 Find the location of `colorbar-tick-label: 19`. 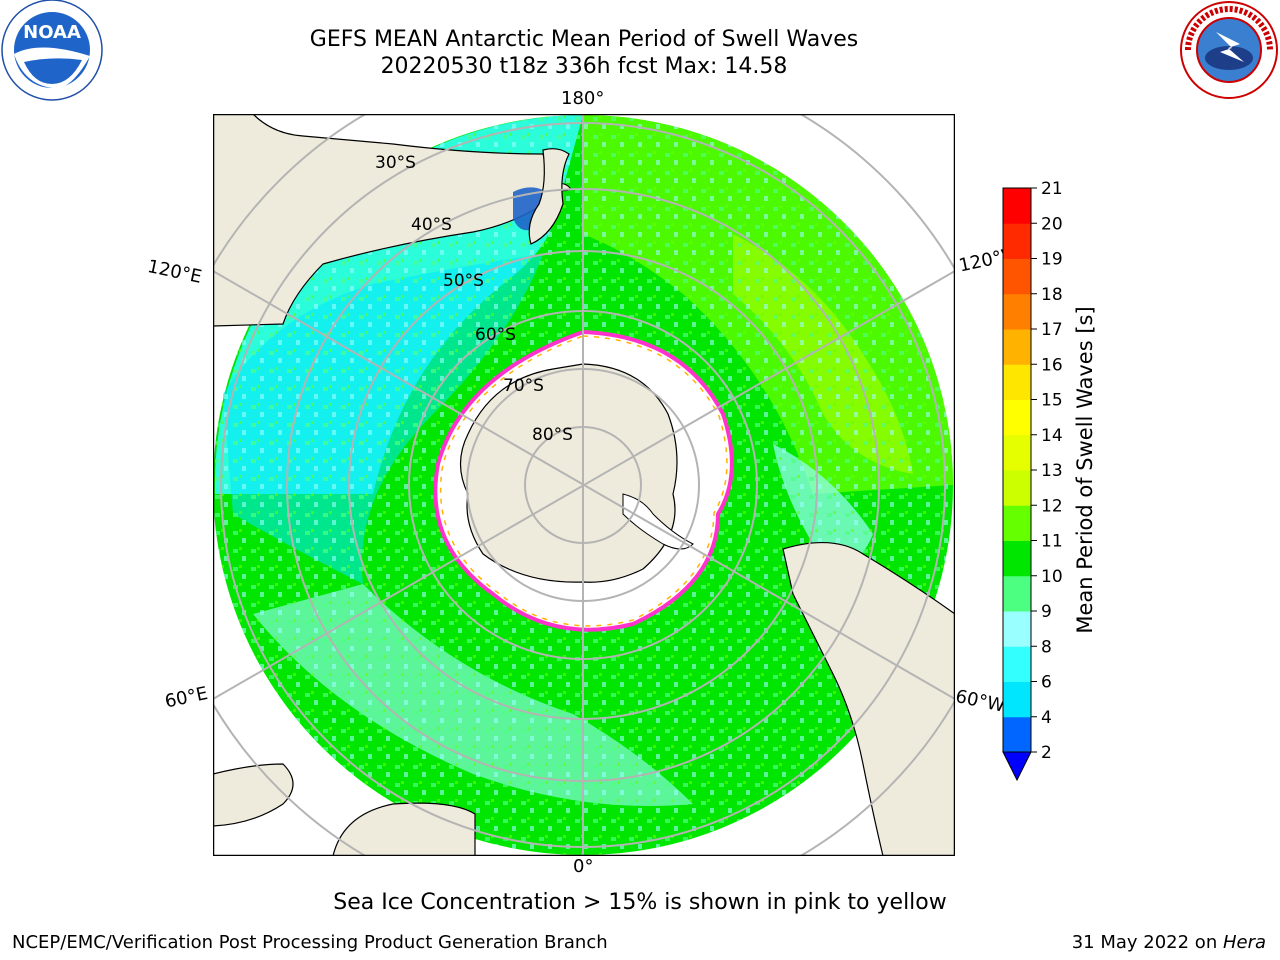

colorbar-tick-label: 19 is located at coordinates (1052, 260).